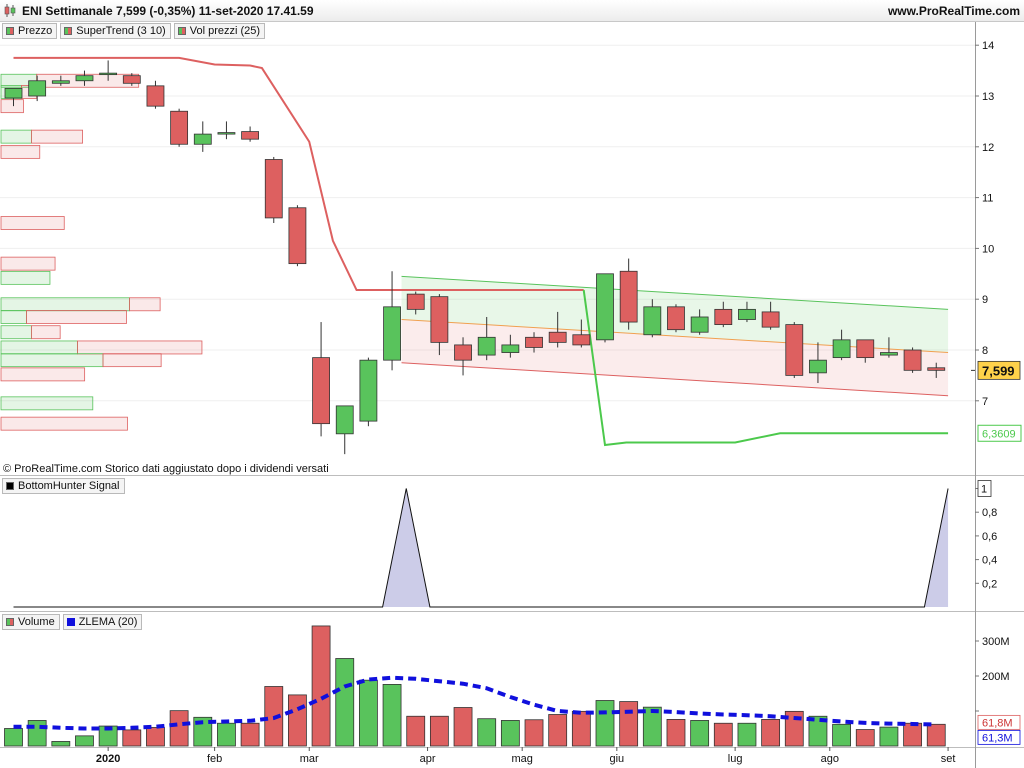 This screenshot has height=768, width=1024. What do you see at coordinates (225, 31) in the screenshot?
I see `legend-vol-prezzi-label: Vol prezzi (25)` at bounding box center [225, 31].